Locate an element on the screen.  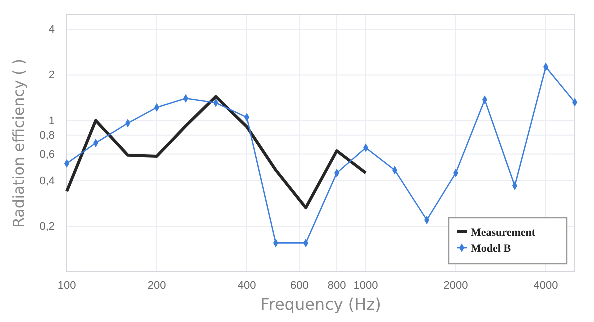
legend-label: Model B is located at coordinates (491, 248).